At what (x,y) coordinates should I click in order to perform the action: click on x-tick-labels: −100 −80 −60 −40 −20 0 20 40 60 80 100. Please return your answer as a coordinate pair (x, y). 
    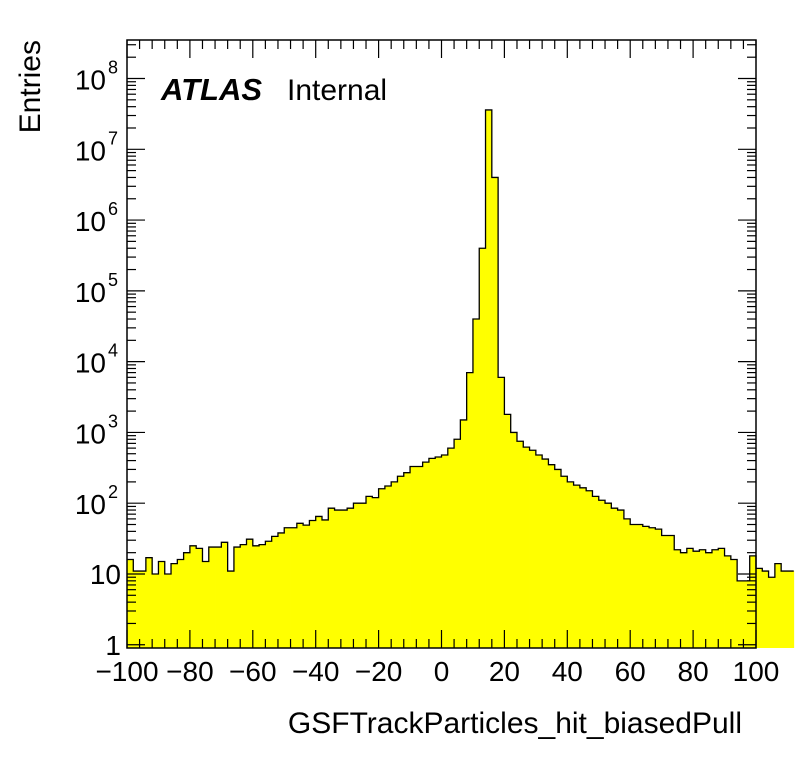
    Looking at the image, I should click on (437, 671).